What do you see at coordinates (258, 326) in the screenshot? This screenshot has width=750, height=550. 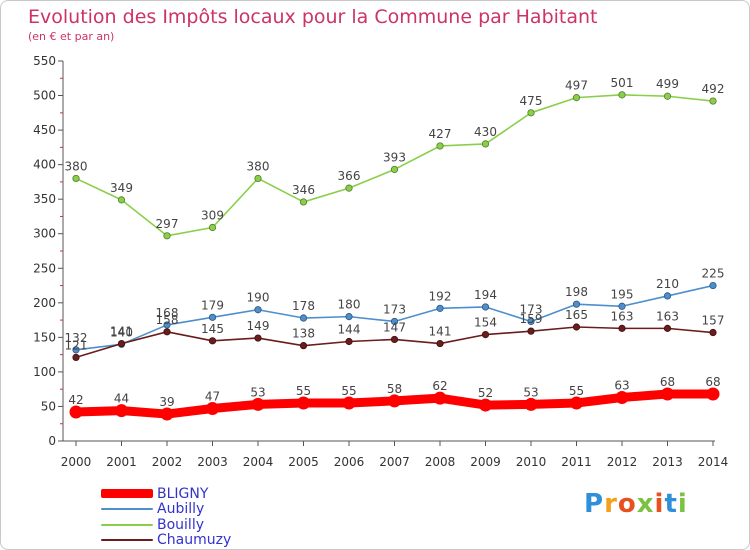 I see `data-label-chaumuzy: 149` at bounding box center [258, 326].